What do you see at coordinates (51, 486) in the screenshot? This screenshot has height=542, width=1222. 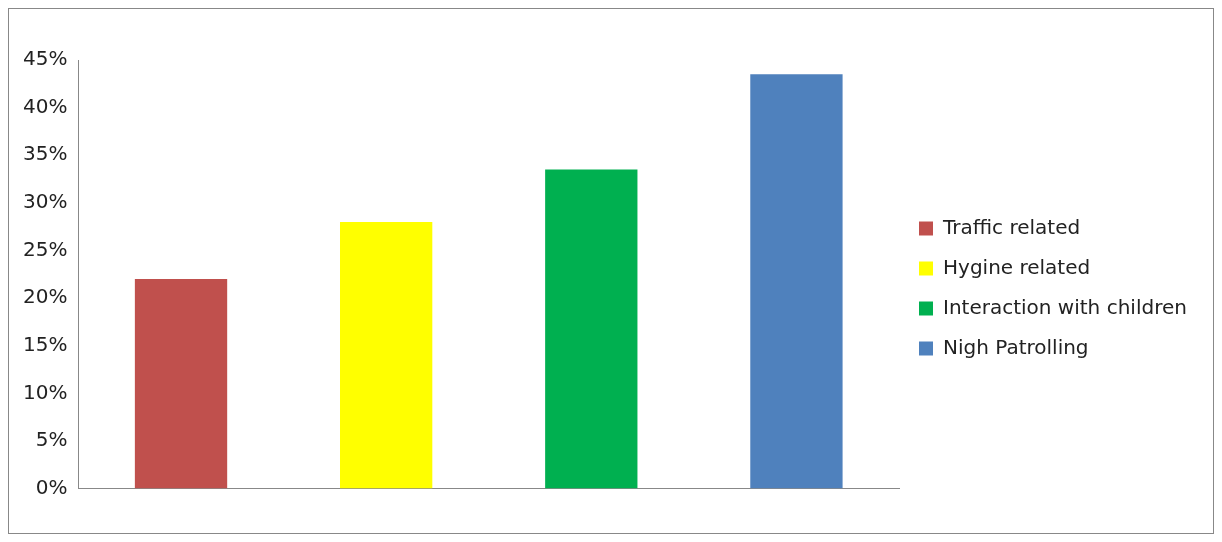 I see `y-tick-label: 0%` at bounding box center [51, 486].